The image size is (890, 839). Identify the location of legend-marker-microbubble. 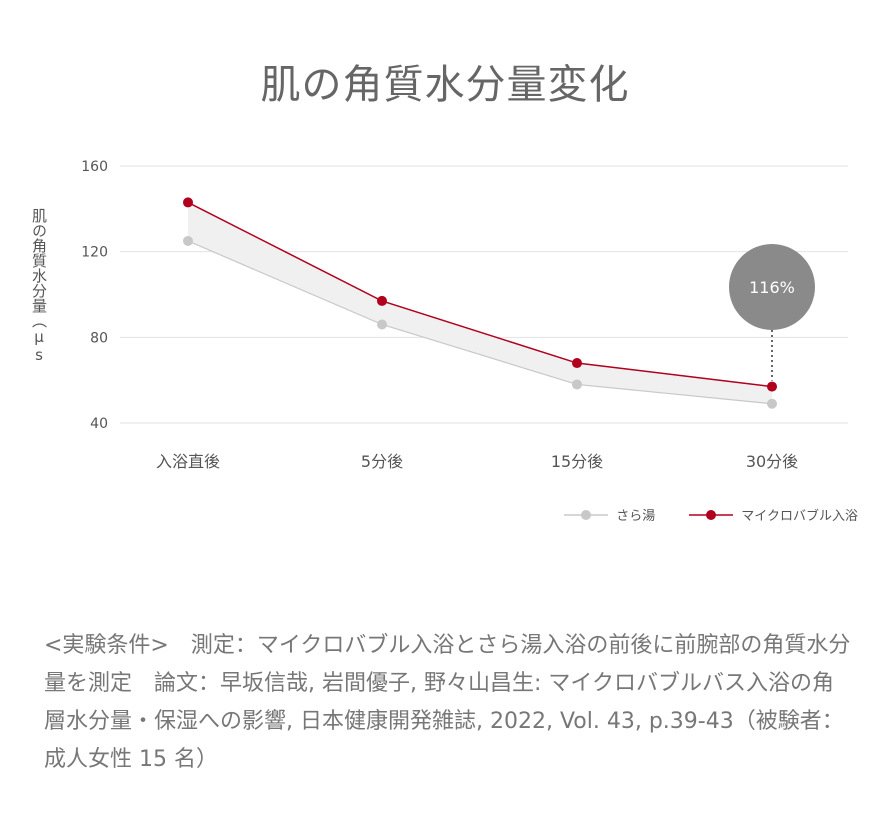
(711, 514).